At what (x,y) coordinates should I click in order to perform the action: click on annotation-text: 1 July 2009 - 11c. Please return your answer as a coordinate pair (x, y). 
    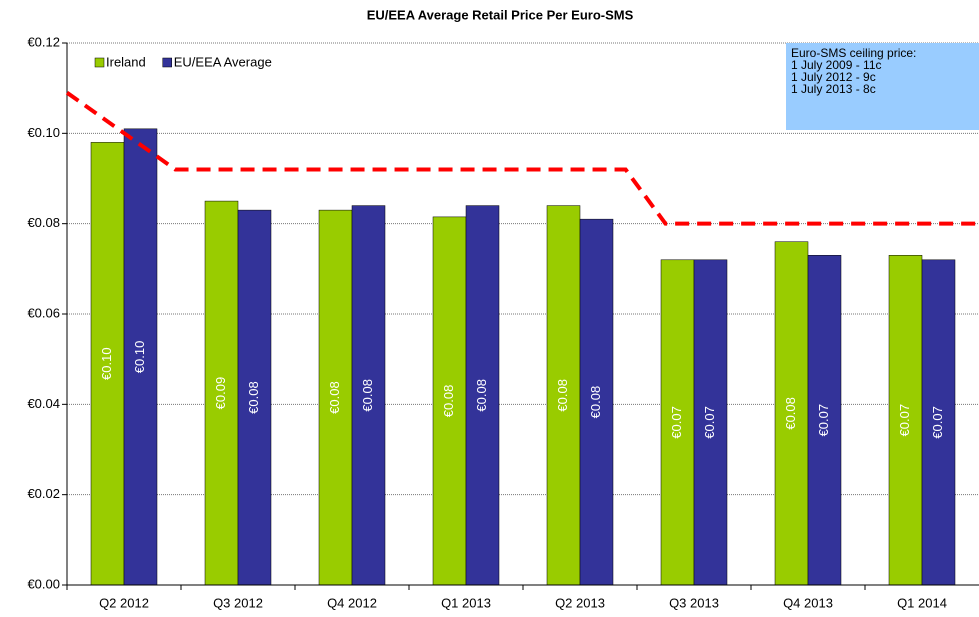
    Looking at the image, I should click on (836, 65).